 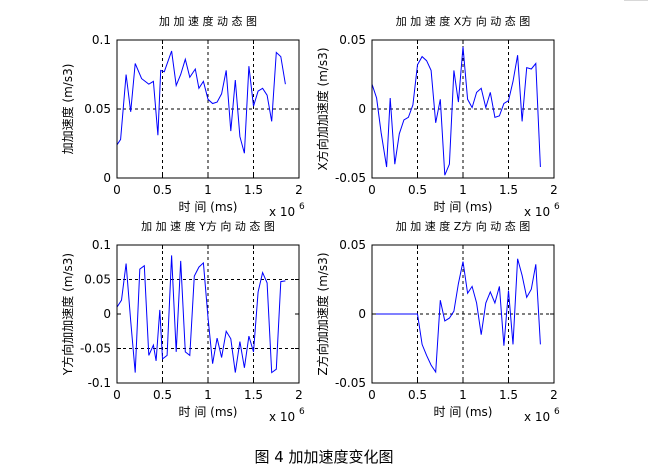 What do you see at coordinates (324, 457) in the screenshot?
I see `figure-caption: 图 4 加加速度变化图` at bounding box center [324, 457].